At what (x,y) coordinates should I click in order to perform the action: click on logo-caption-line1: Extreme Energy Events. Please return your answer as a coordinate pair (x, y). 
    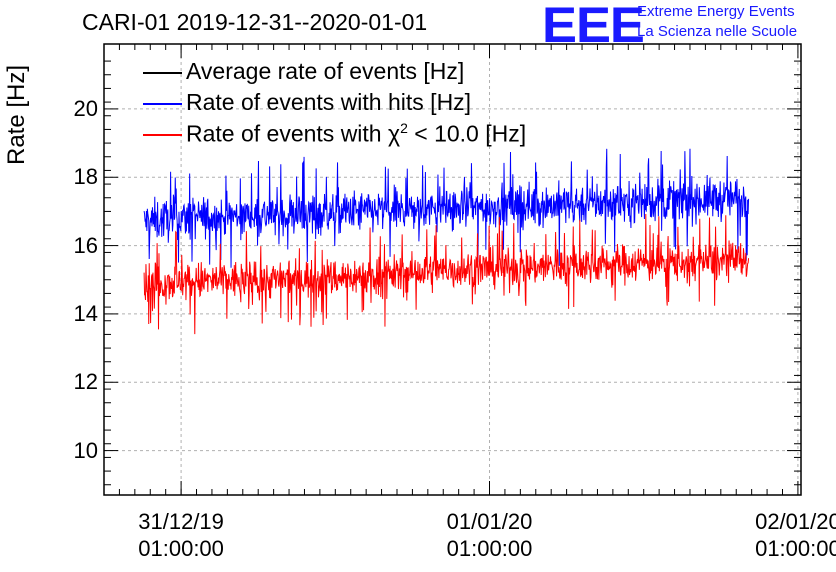
    Looking at the image, I should click on (716, 11).